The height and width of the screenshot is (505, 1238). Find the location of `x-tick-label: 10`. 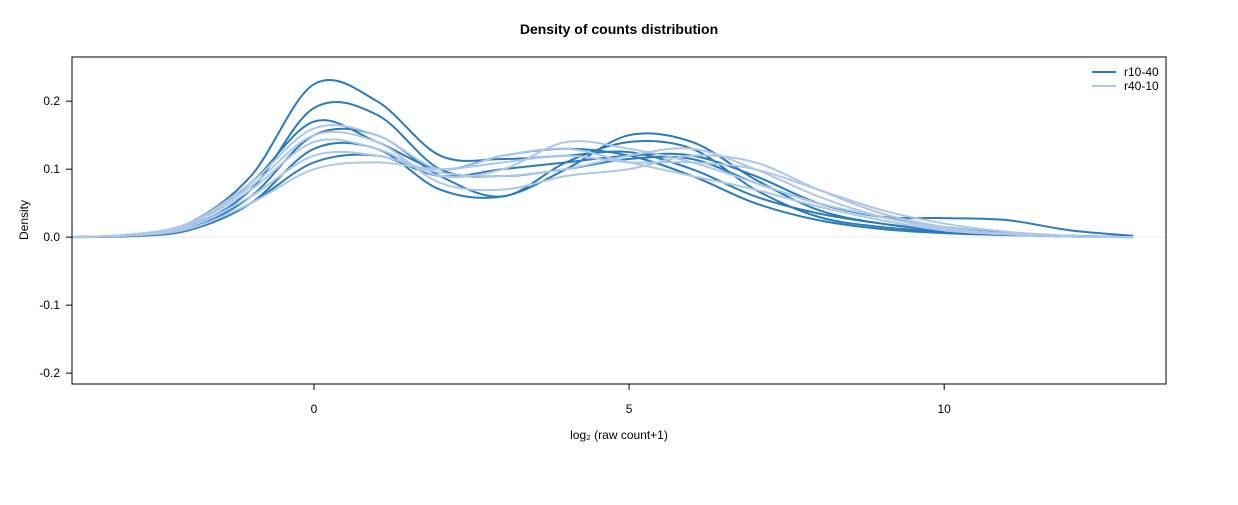

x-tick-label: 10 is located at coordinates (944, 409).